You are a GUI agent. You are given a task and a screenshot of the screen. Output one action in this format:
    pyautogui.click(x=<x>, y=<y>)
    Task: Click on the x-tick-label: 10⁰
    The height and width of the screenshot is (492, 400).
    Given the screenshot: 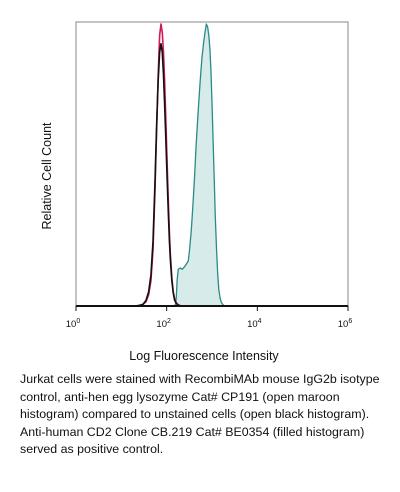 What is the action you would take?
    pyautogui.click(x=73, y=324)
    